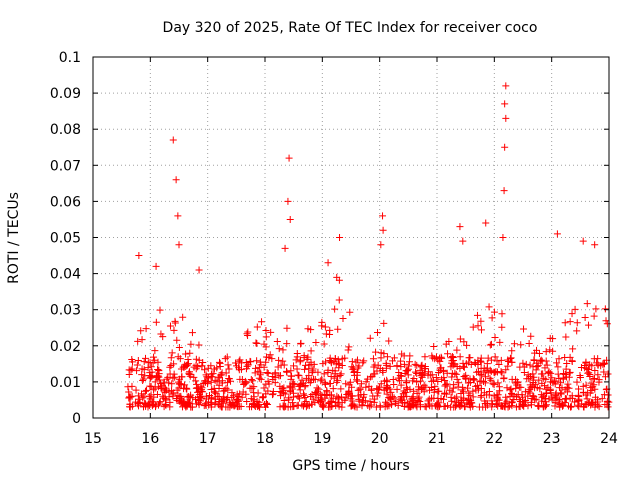  What do you see at coordinates (65, 166) in the screenshot?
I see `y-tick-label: 0.07` at bounding box center [65, 166].